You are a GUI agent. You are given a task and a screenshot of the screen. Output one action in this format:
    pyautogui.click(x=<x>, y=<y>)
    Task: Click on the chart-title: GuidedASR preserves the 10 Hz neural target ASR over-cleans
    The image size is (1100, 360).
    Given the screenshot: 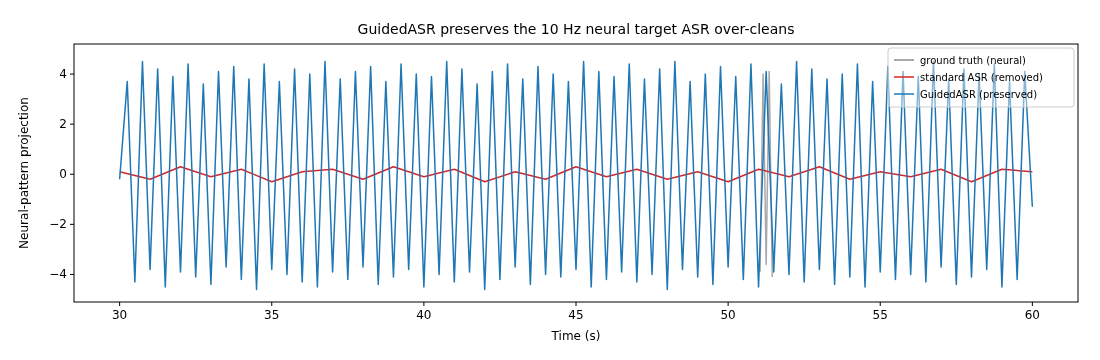 What is the action you would take?
    pyautogui.click(x=576, y=29)
    